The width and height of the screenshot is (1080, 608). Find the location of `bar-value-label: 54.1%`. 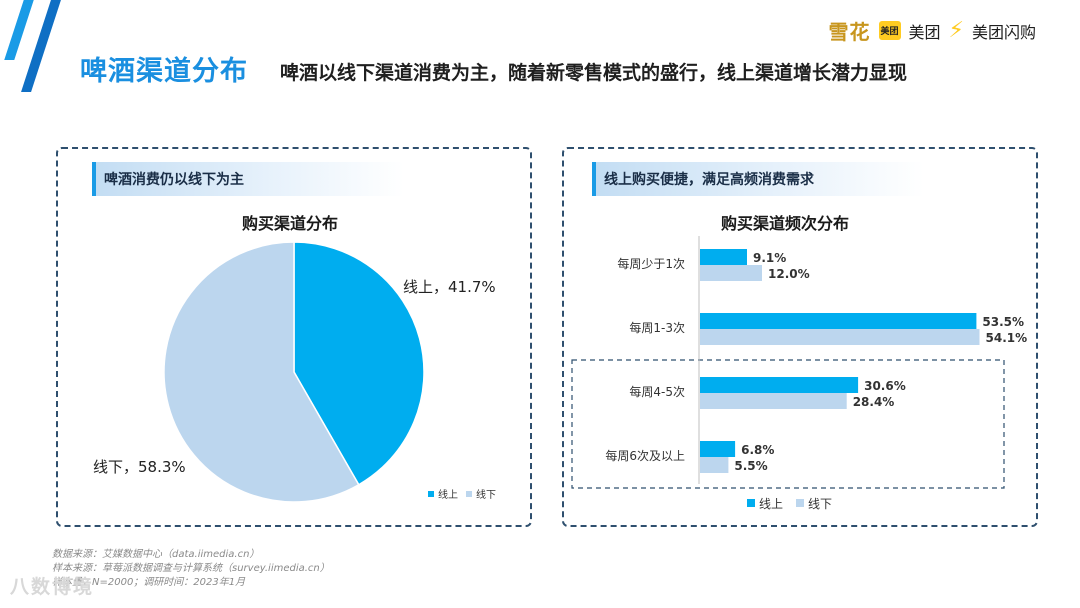

bar-value-label: 54.1% is located at coordinates (1007, 338).